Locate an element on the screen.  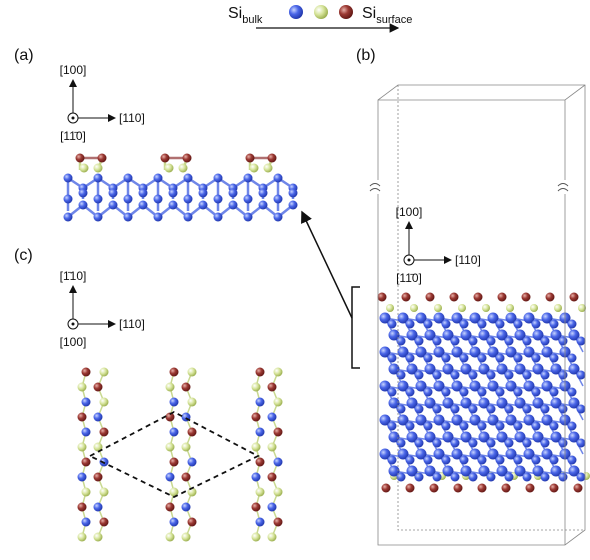
break is located at coordinates (379, 187).